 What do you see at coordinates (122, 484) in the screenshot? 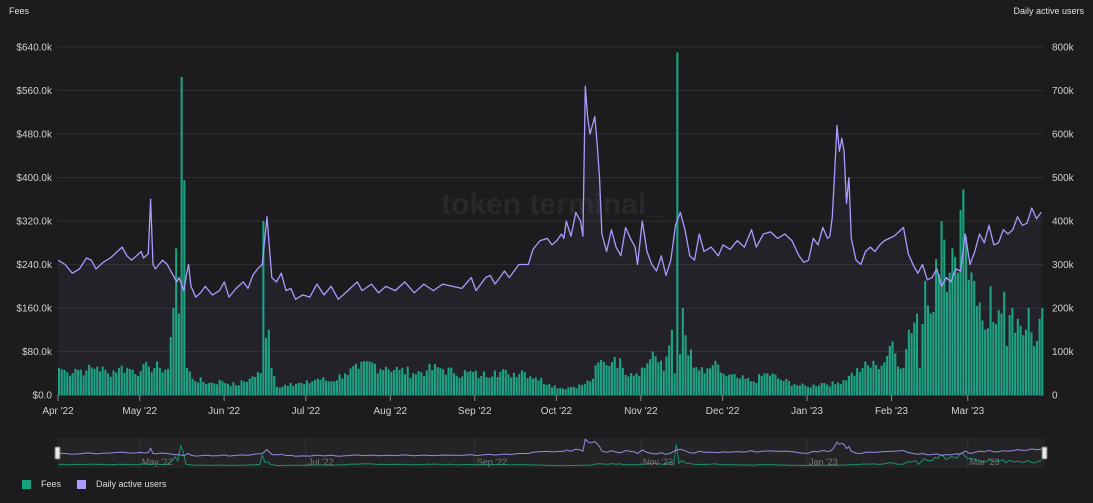
I see `legend-item-dau: Daily active users` at bounding box center [122, 484].